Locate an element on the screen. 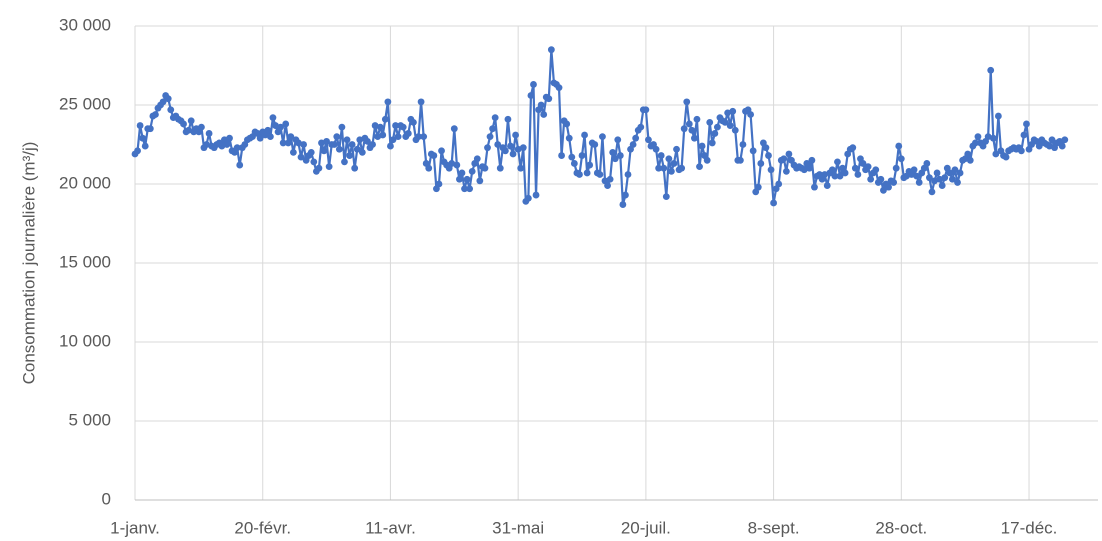  y-tick-label: 5 000 is located at coordinates (89, 419).